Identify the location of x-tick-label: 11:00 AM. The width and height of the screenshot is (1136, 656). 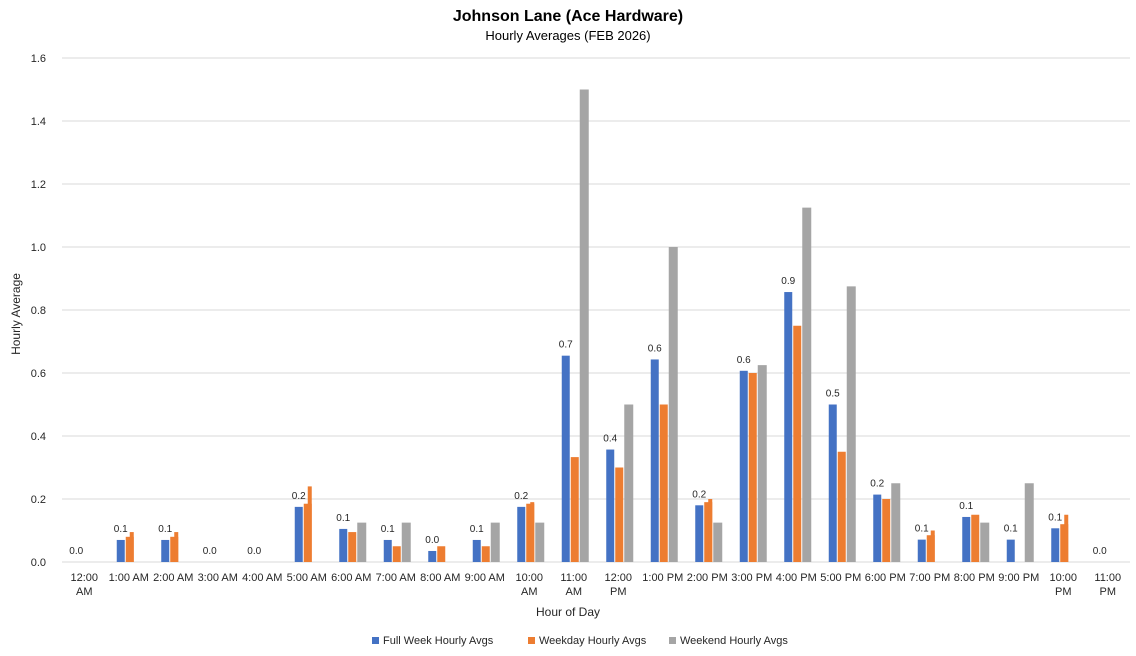
(573, 585).